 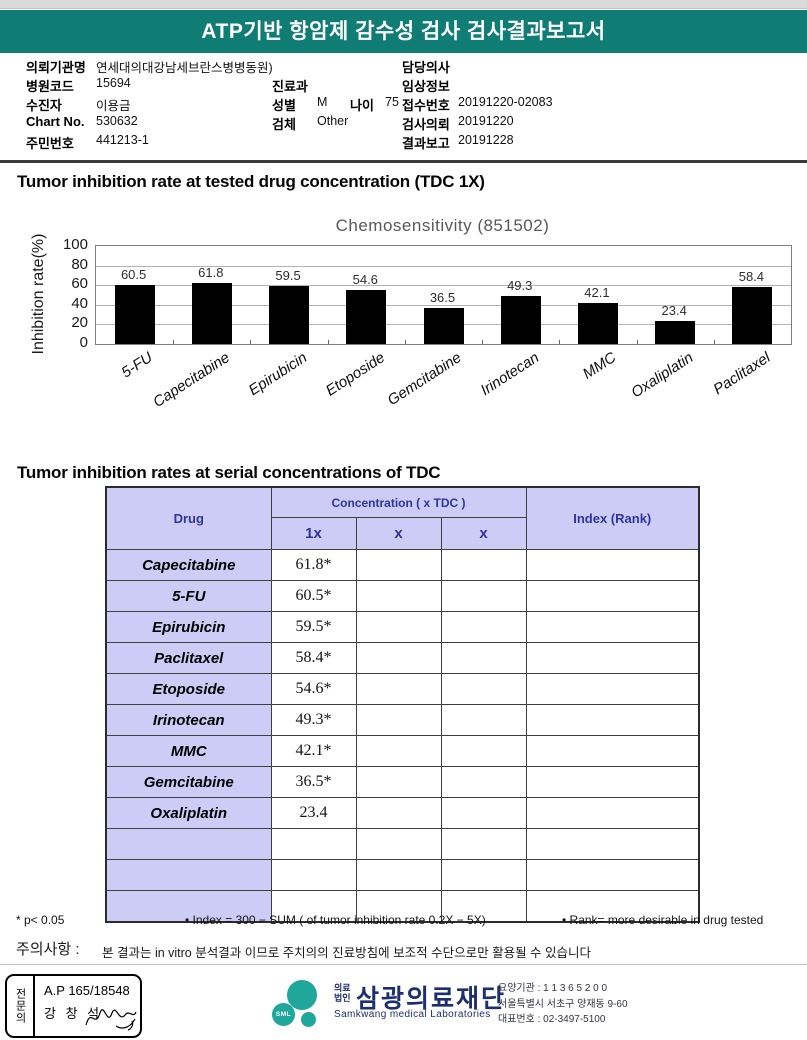 I want to click on table-row: Irinotecan 49.3*, so click(x=402, y=720).